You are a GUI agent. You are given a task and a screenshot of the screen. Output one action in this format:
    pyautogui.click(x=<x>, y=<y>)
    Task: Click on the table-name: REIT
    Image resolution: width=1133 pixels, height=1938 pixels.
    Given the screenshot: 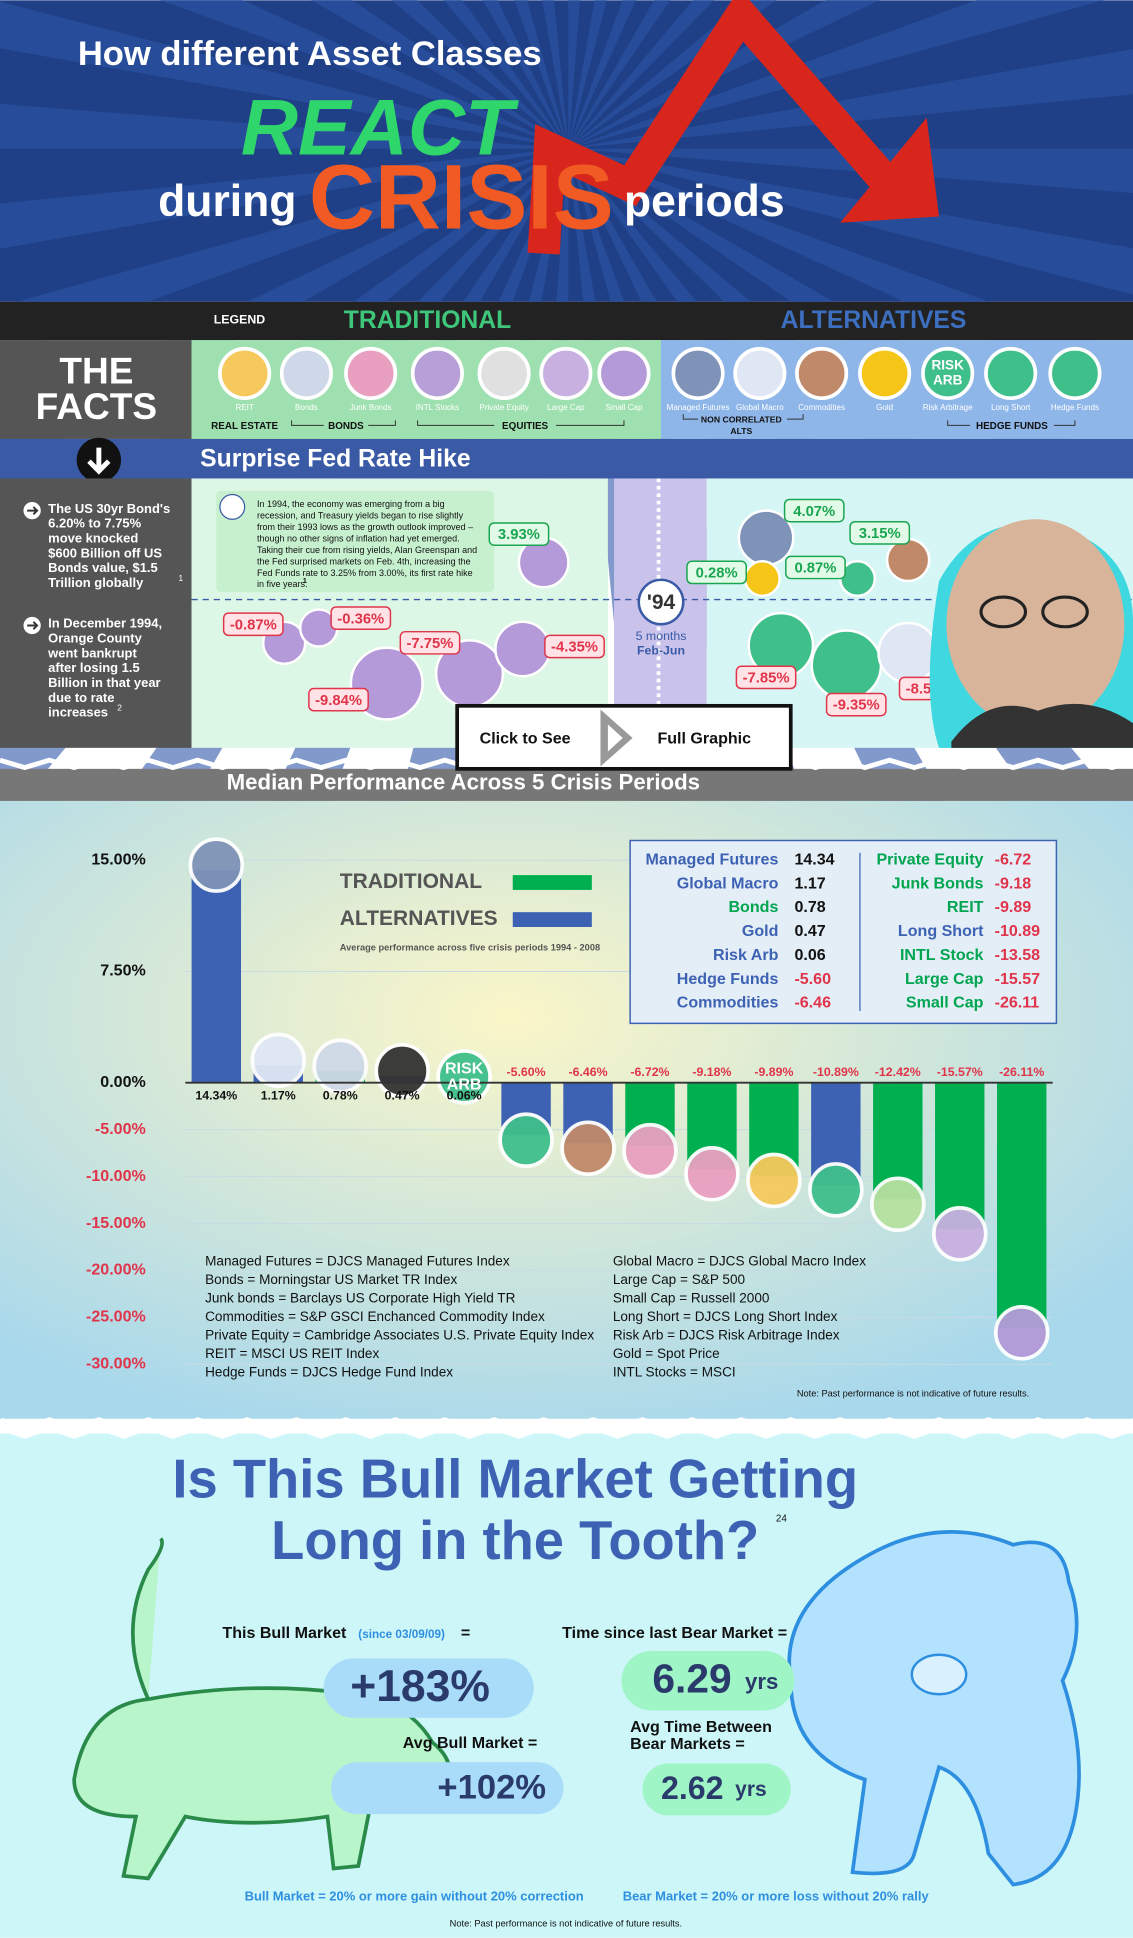 What is the action you would take?
    pyautogui.click(x=965, y=907)
    